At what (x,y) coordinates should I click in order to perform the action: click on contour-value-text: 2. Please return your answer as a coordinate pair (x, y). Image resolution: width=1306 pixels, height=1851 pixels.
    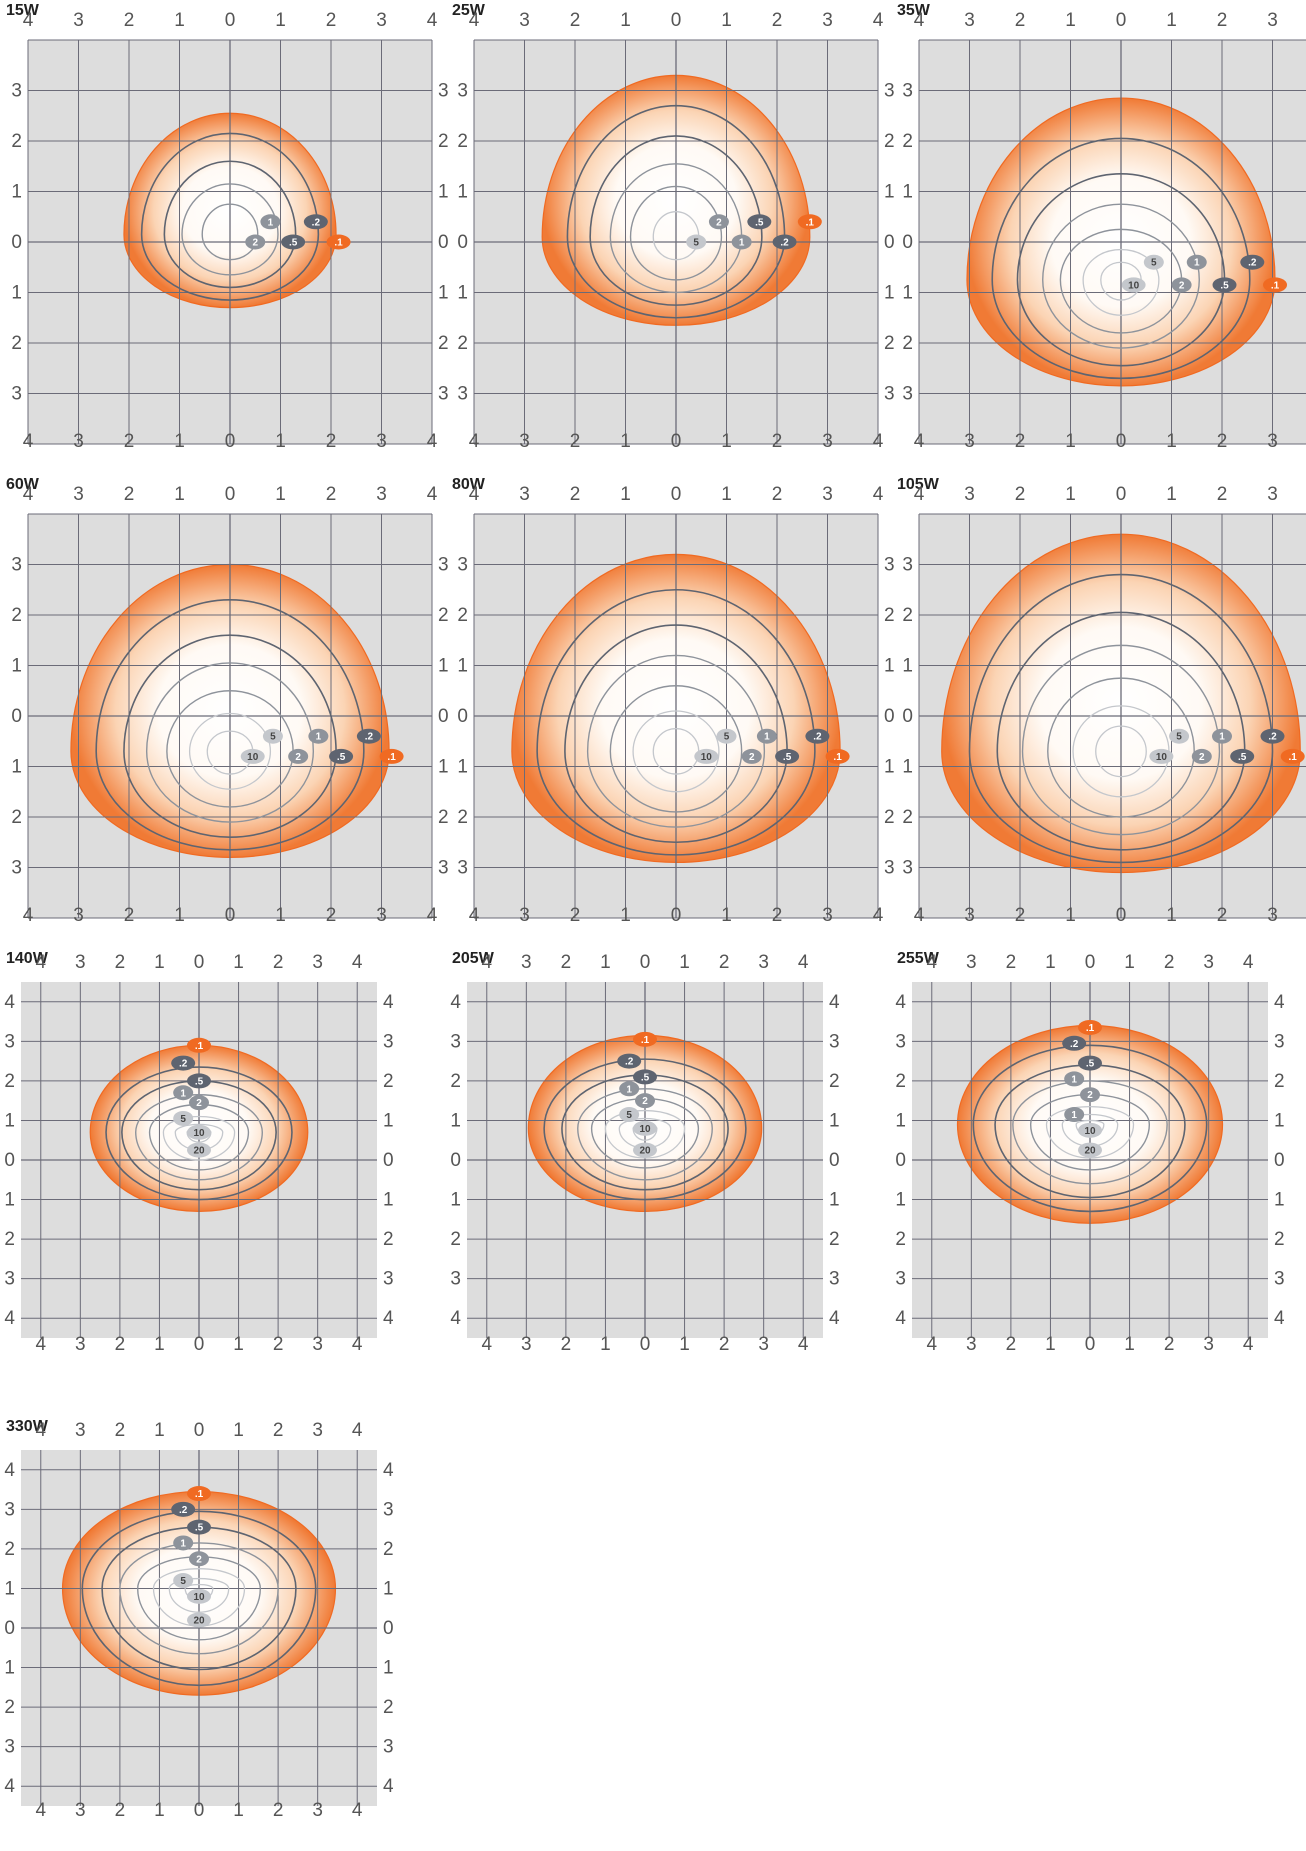
    Looking at the image, I should click on (1202, 757).